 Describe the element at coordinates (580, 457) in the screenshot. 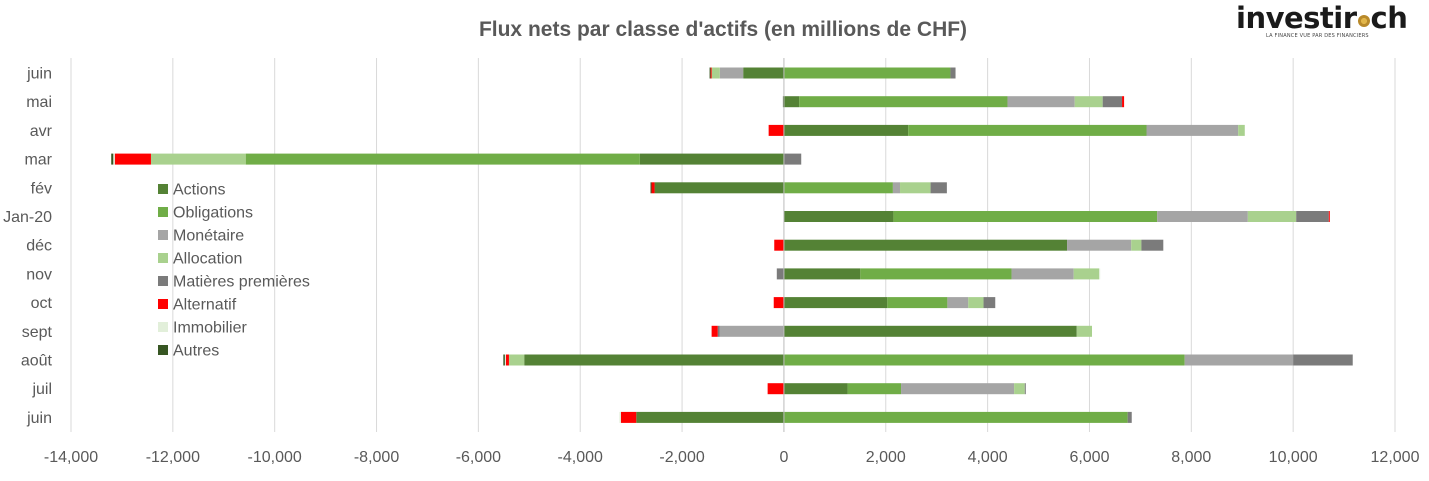

I see `x-tick-label: -4,000` at that location.